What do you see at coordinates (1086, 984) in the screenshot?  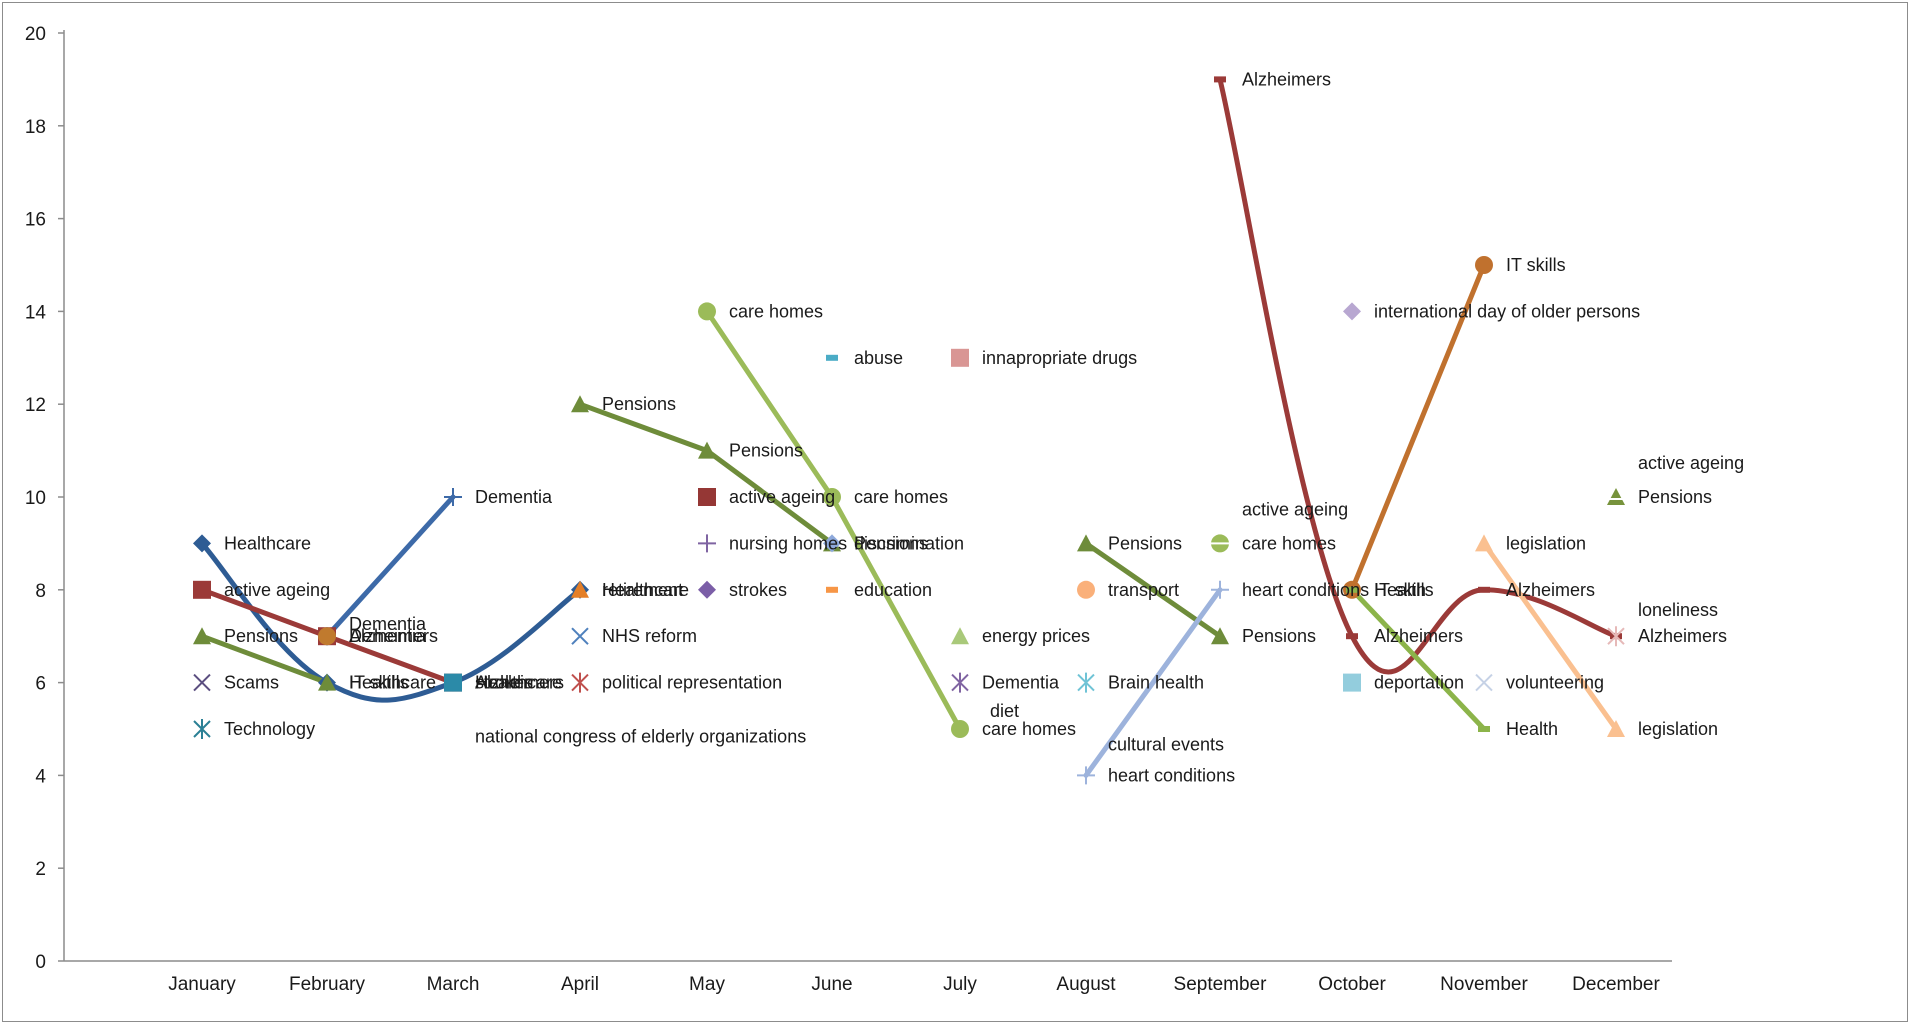 I see `x-tick-label: August` at bounding box center [1086, 984].